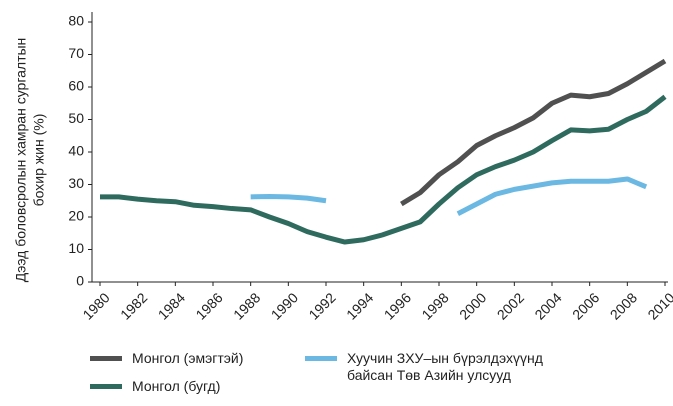  I want to click on y-tick-label: 60, so click(76, 86).